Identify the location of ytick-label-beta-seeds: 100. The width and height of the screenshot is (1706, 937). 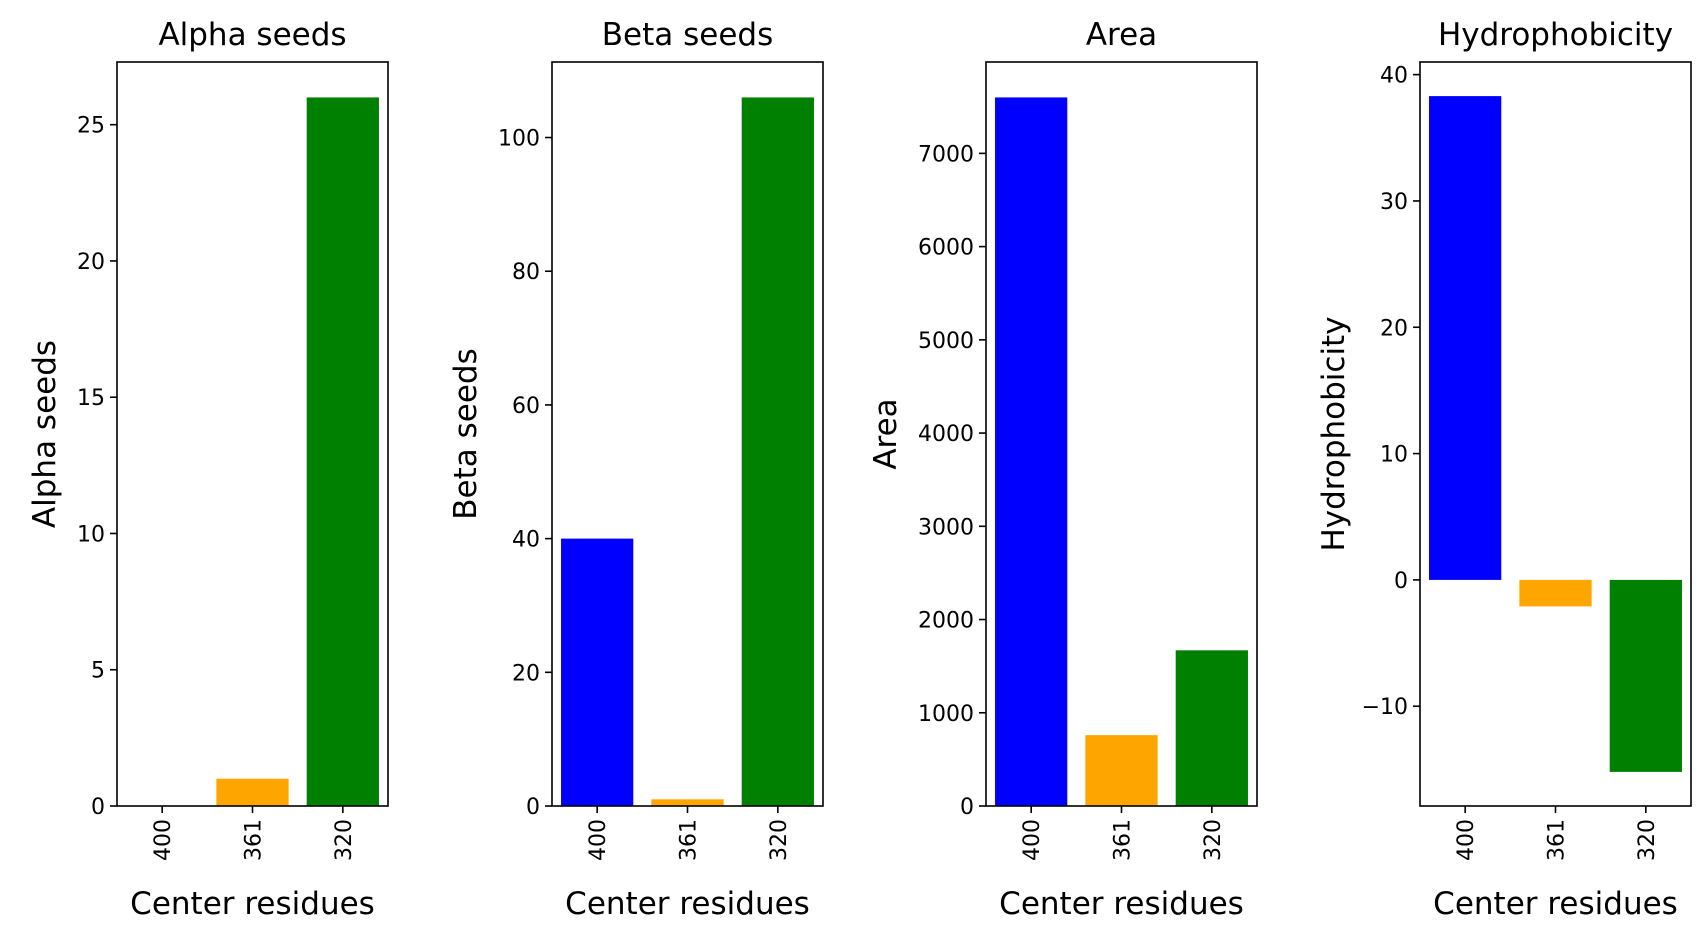
(519, 139).